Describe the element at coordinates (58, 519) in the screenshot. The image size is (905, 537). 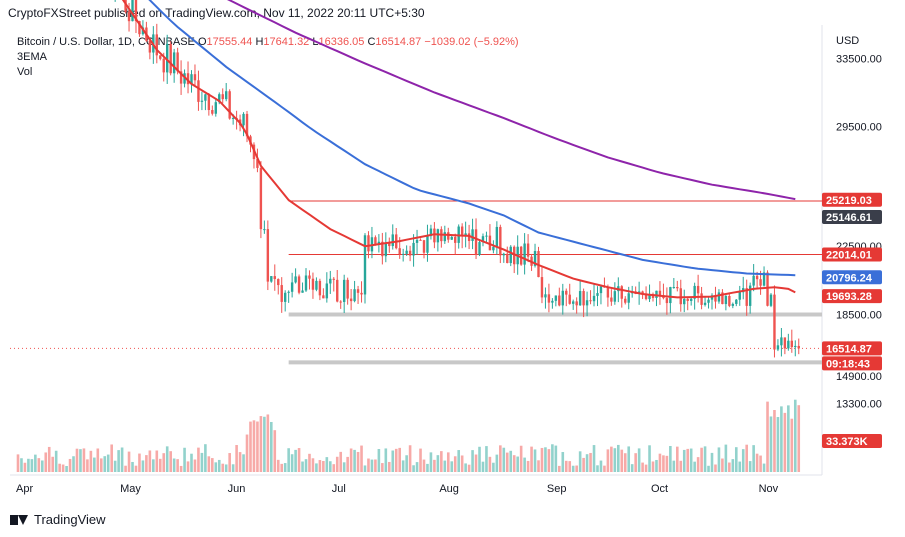
I see `tradingview-footer: TradingView` at that location.